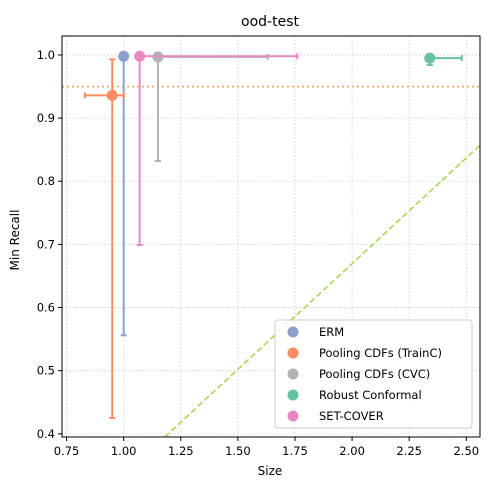 The image size is (489, 490). Describe the element at coordinates (181, 451) in the screenshot. I see `x-tick-label: 1.25` at that location.